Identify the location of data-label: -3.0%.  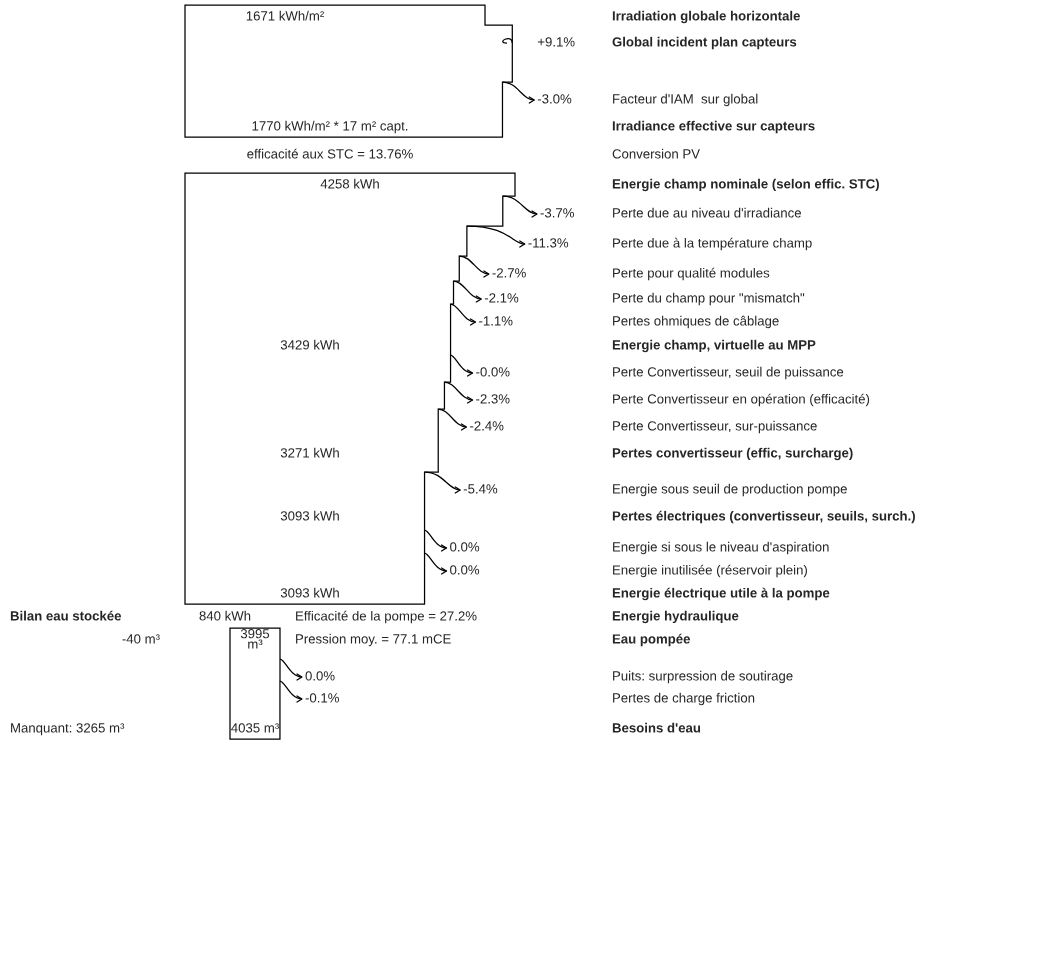
(554, 99).